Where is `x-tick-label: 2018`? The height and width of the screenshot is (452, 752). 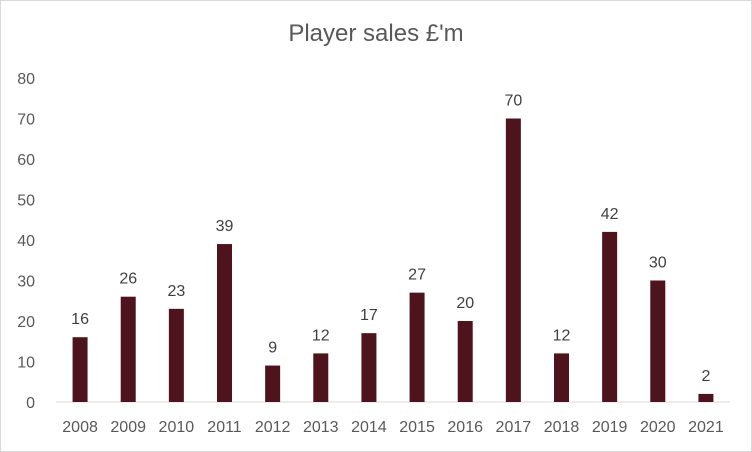
x-tick-label: 2018 is located at coordinates (562, 427).